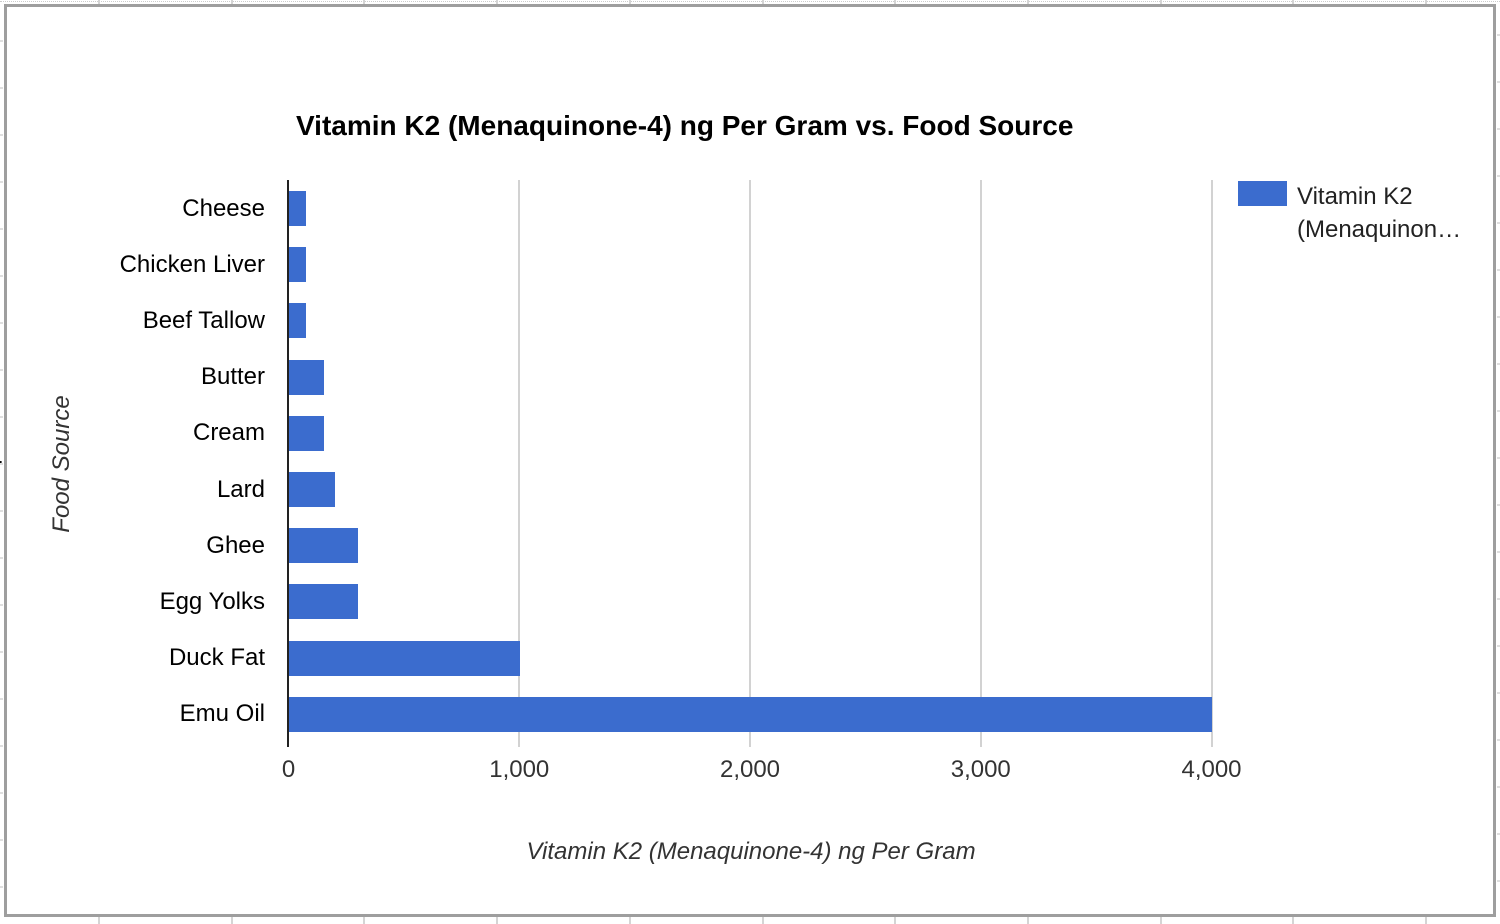  I want to click on bar-emu-oil, so click(750, 714).